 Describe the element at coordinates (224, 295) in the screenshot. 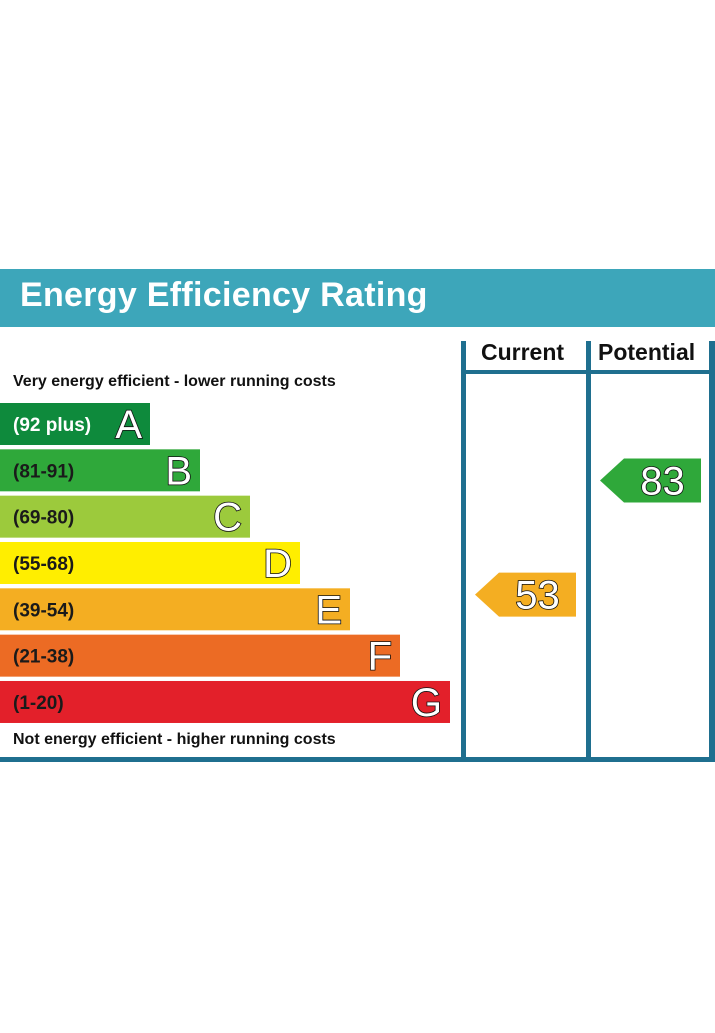

I see `chart-title: Energy Efficiency Rating` at that location.